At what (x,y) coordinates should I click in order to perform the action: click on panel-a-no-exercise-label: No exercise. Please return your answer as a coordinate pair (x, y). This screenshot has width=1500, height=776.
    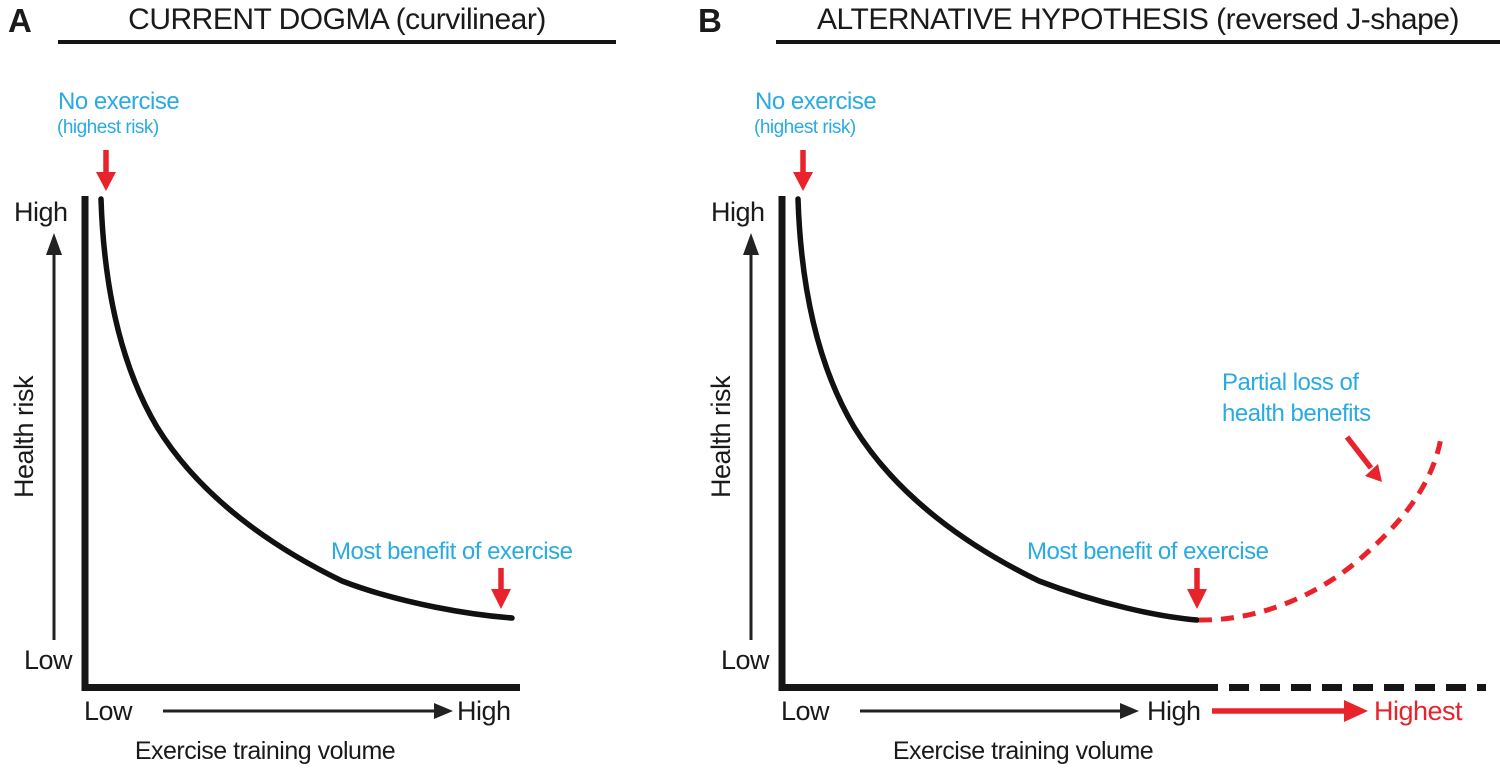
    Looking at the image, I should click on (119, 101).